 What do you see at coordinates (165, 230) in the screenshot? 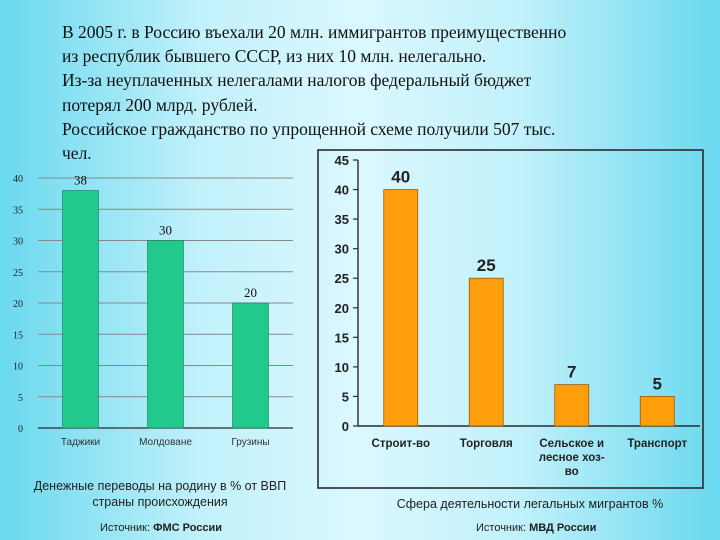
I see `bar-value-label: 30` at bounding box center [165, 230].